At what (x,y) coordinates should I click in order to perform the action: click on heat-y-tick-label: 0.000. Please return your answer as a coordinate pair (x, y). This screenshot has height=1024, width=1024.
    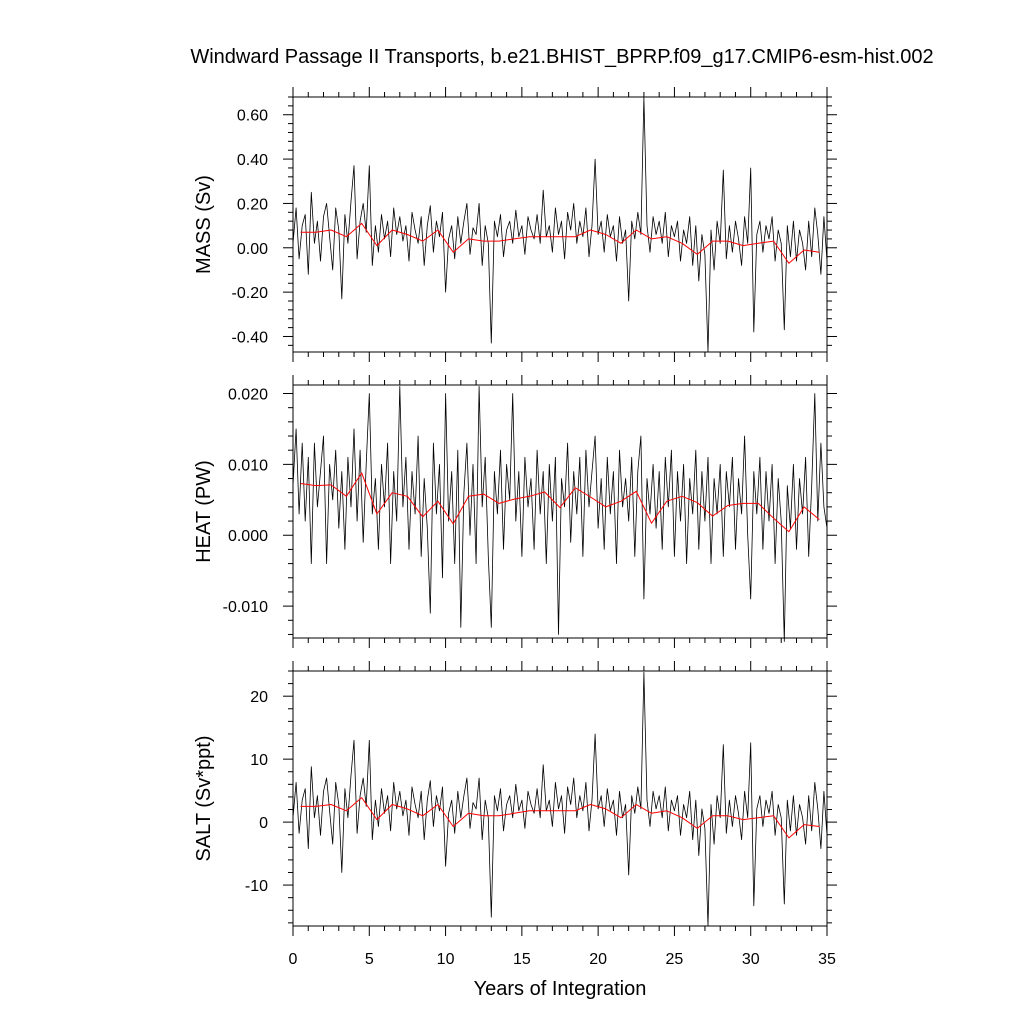
    Looking at the image, I should click on (248, 536).